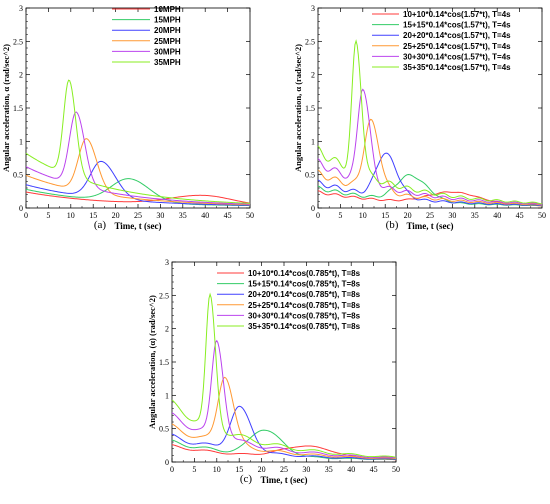  What do you see at coordinates (304, 315) in the screenshot?
I see `legend-label: 30+30*0.14*cos(0.785*t), T=8s` at bounding box center [304, 315].